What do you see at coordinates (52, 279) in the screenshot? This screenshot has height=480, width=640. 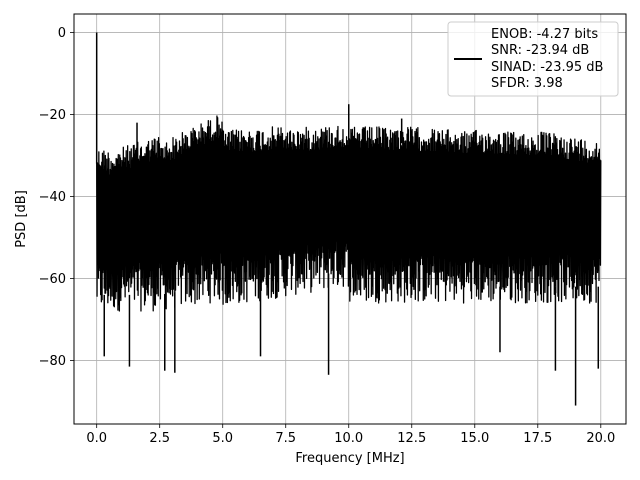 I see `y-tick-label: −60` at bounding box center [52, 279].